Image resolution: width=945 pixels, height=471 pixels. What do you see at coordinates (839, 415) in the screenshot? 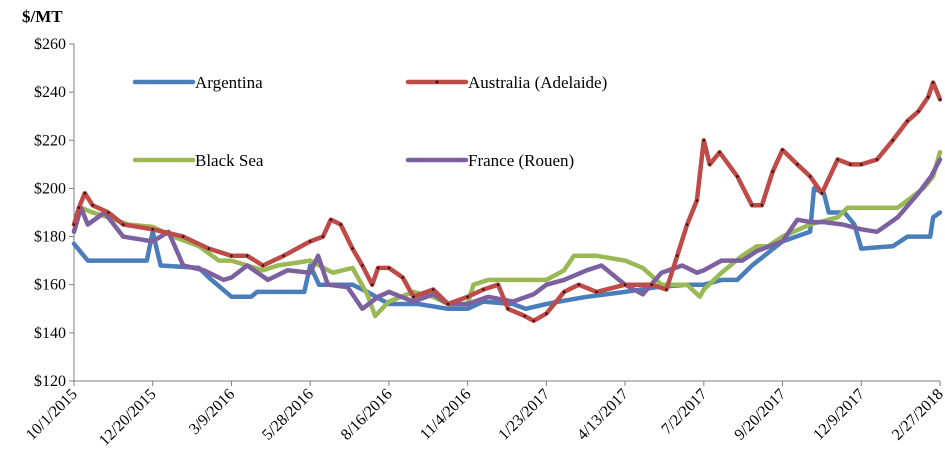
I see `x-tick-label: 12/9/2017` at bounding box center [839, 415].